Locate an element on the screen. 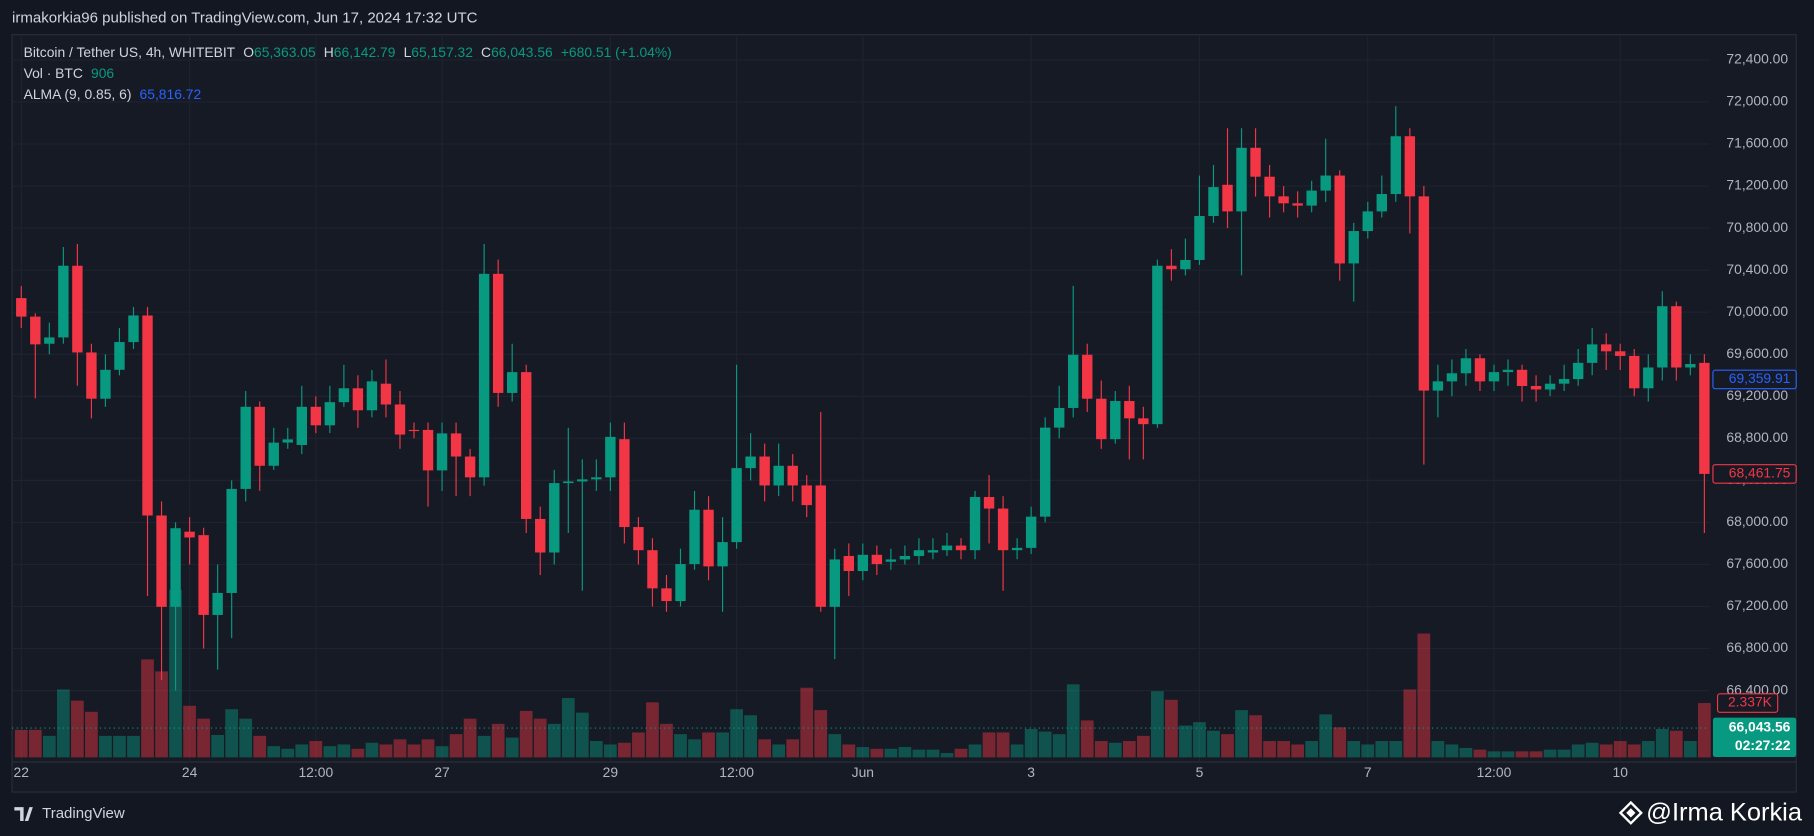 The height and width of the screenshot is (836, 1814). alma-legend: ALMA (9, 0.85, 6) 65,816.72 is located at coordinates (113, 93).